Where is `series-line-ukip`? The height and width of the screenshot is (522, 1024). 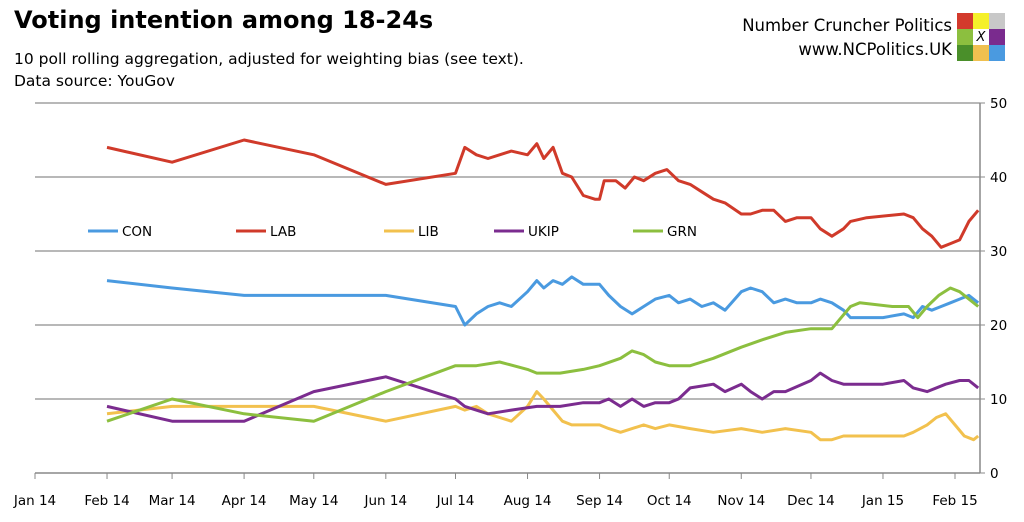 series-line-ukip is located at coordinates (543, 397).